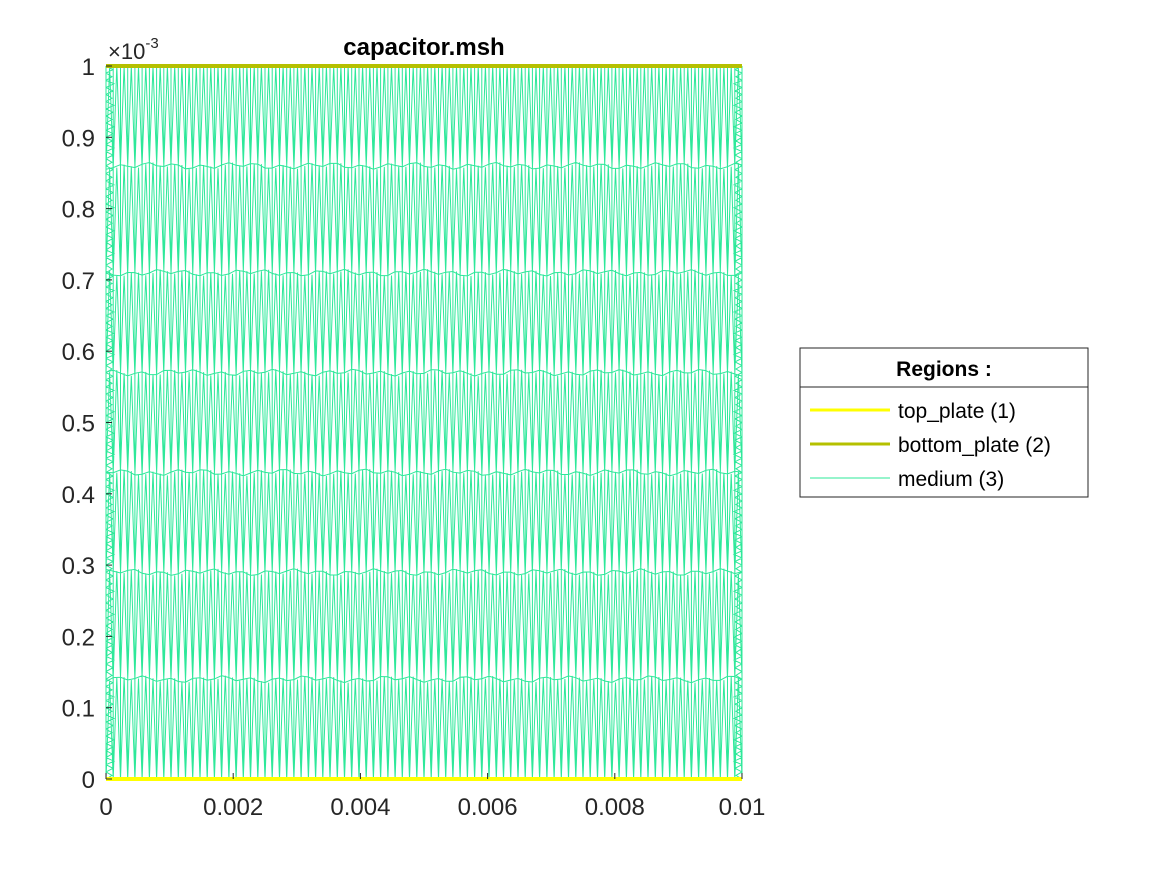  Describe the element at coordinates (360, 807) in the screenshot. I see `x-tick-label: 0.004` at that location.